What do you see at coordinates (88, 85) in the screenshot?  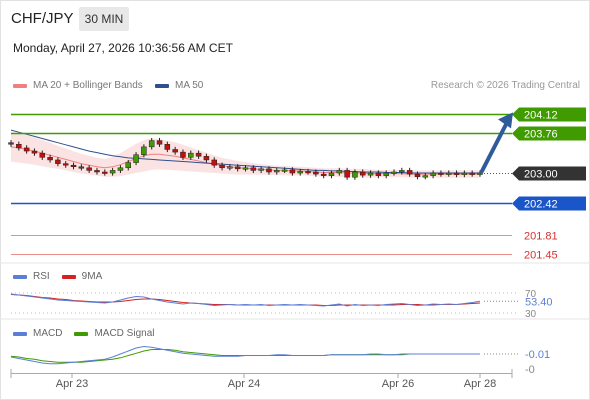 I see `legend-bollinger-label: MA 20 + Bollinger Bands` at bounding box center [88, 85].